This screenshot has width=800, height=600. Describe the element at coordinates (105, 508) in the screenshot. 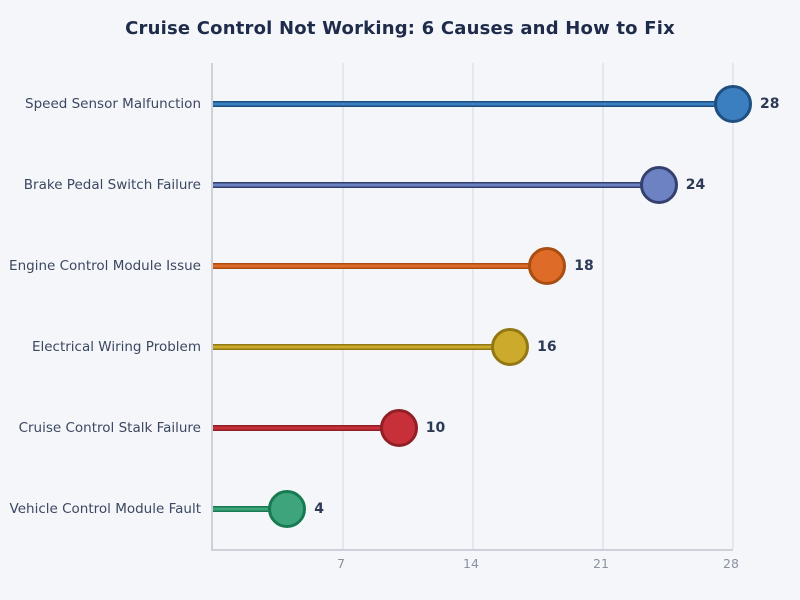

I see `category-label-6: Vehicle Control Module Fault` at that location.